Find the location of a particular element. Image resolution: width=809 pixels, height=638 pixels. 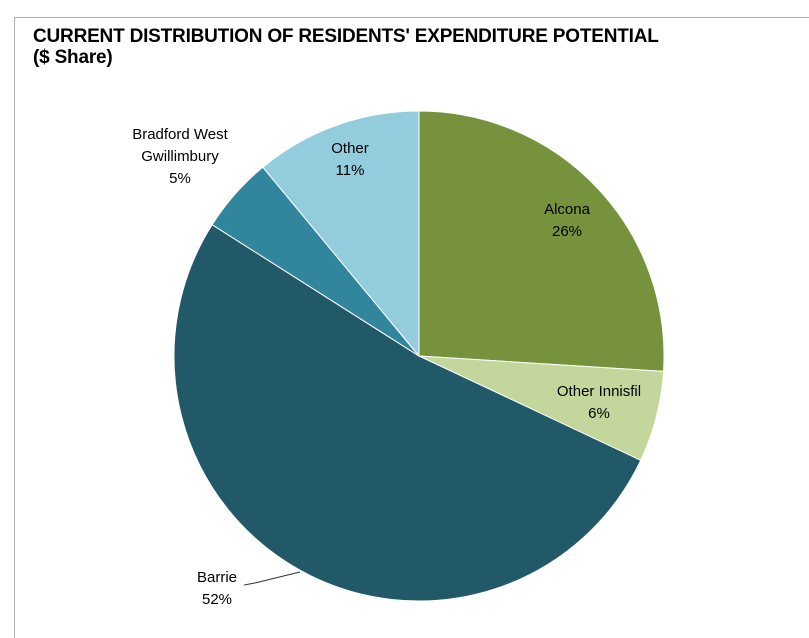

pie-slice-other is located at coordinates (341, 234).